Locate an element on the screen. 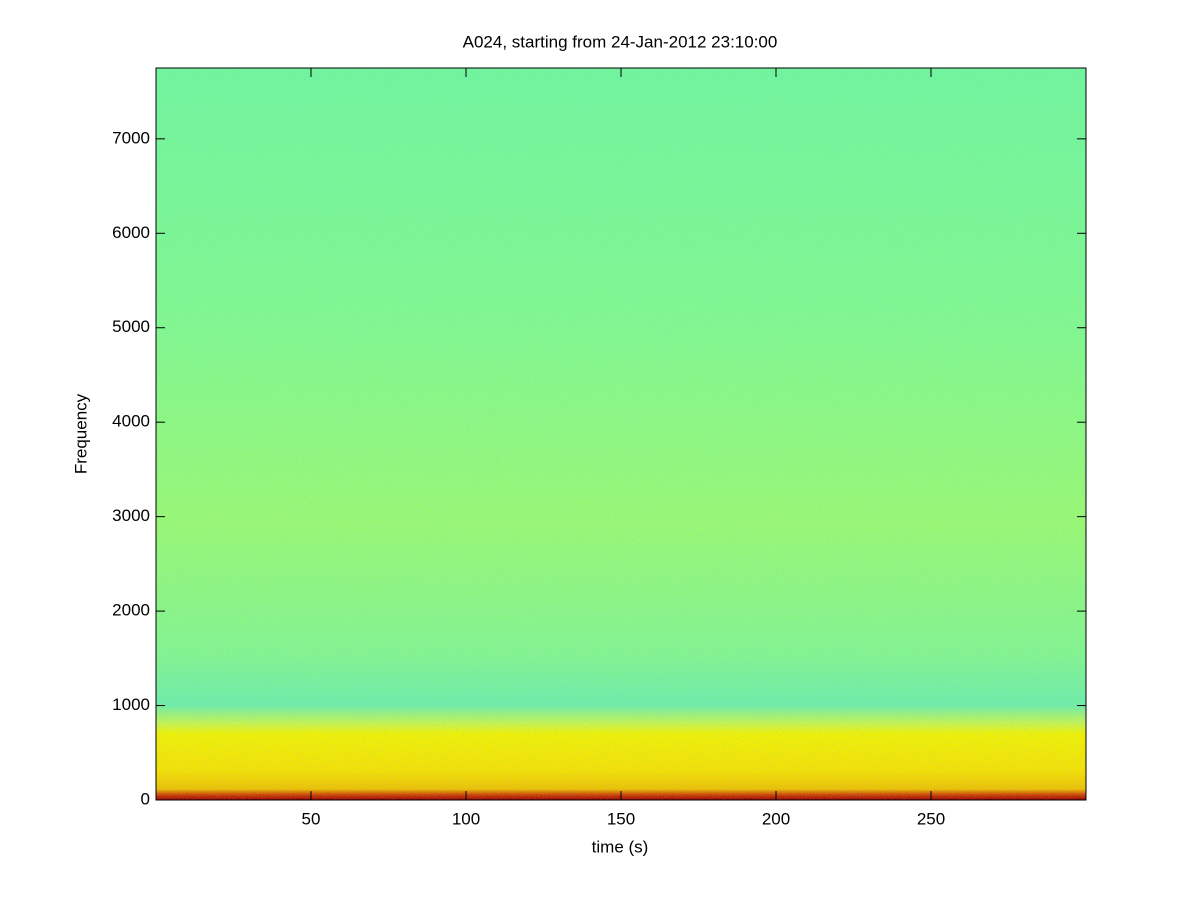  x-axis-label: time (s) is located at coordinates (620, 846).